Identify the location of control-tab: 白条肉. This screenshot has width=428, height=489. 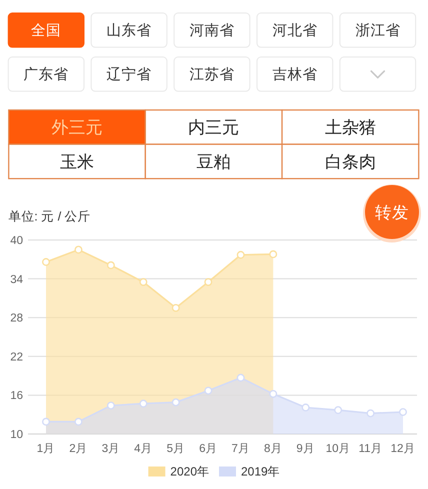
(350, 162).